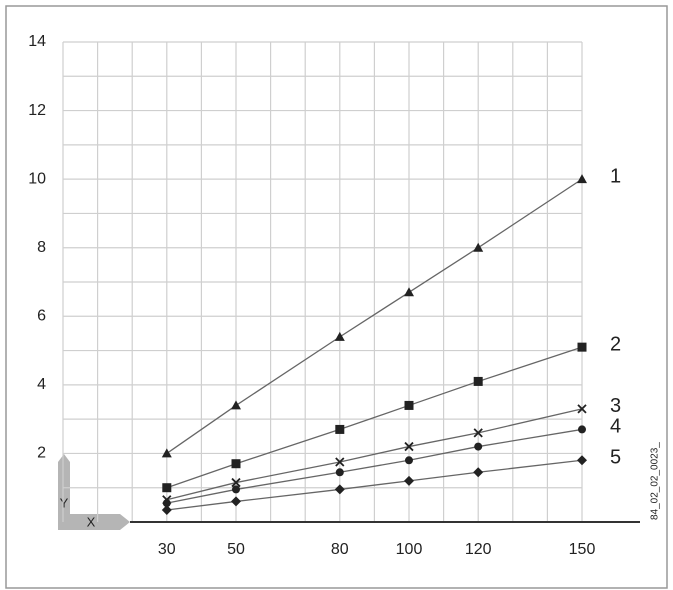 The image size is (673, 590). What do you see at coordinates (37, 41) in the screenshot?
I see `y-tick-label: 14` at bounding box center [37, 41].